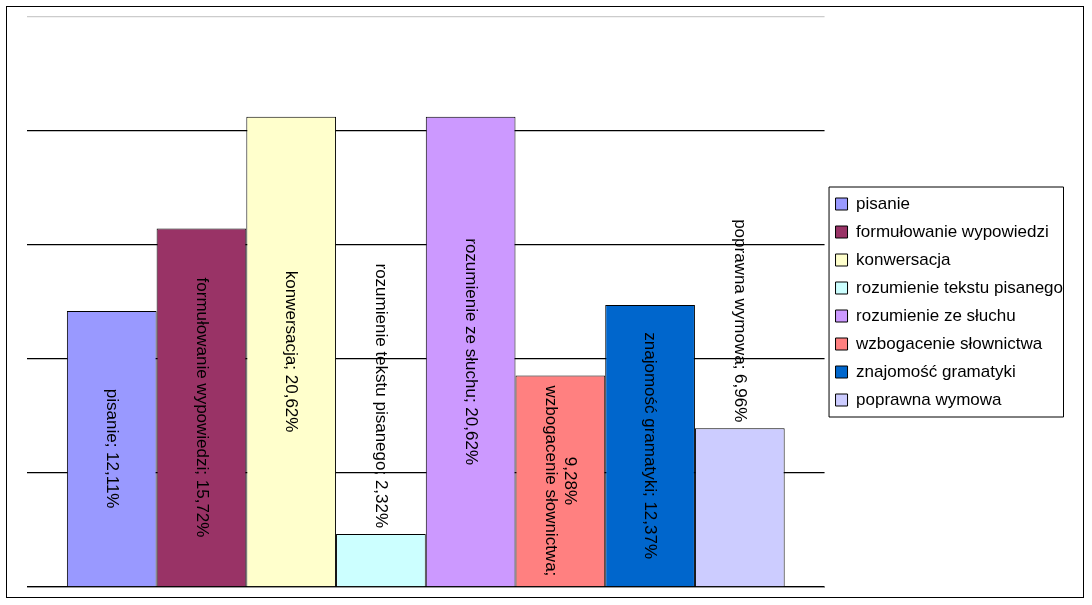 The height and width of the screenshot is (605, 1092). Describe the element at coordinates (561, 480) in the screenshot. I see `data-label: wzbogacenie słownictwa; 9,28%` at that location.